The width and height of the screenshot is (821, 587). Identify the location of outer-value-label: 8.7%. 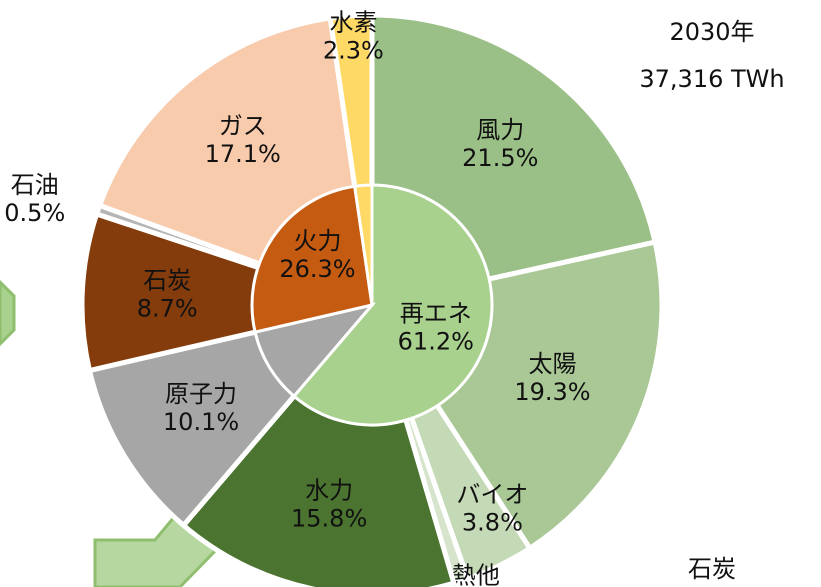
(167, 309).